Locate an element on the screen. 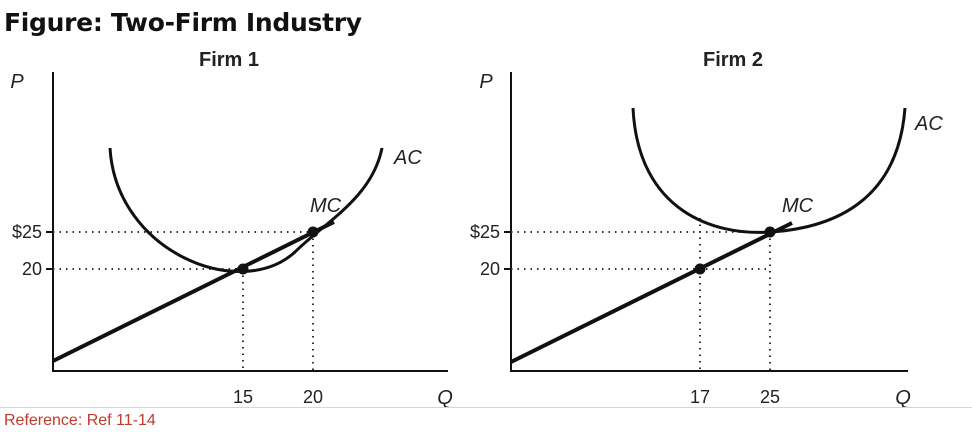 The image size is (972, 432). y-tick-label-20-firm-1: 20 is located at coordinates (32, 269).